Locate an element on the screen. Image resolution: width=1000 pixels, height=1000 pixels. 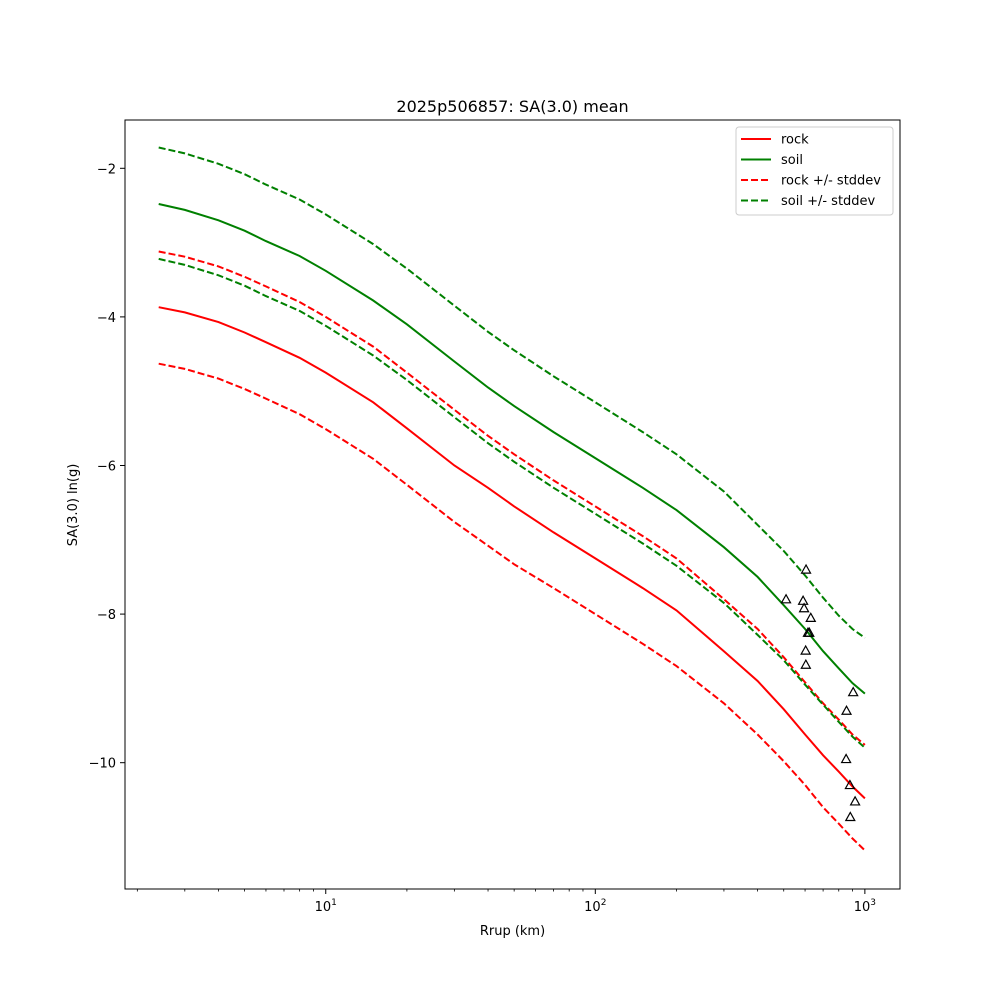
legend-entry-label: rock +/- stddev is located at coordinates (831, 181).